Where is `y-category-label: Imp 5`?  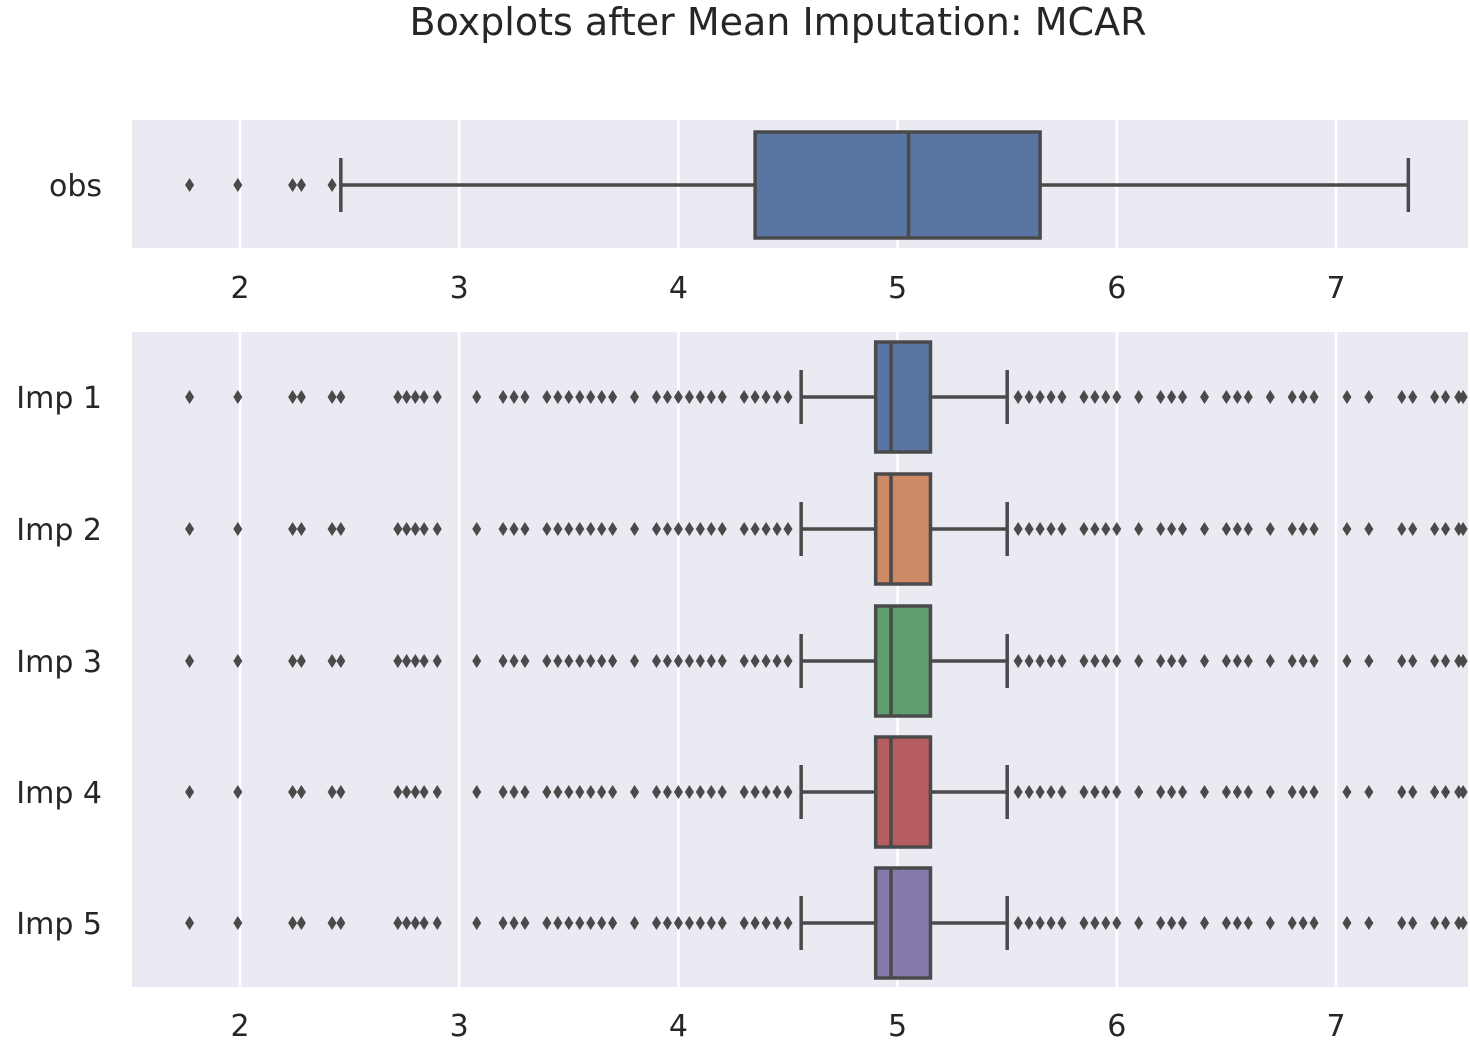 y-category-label: Imp 5 is located at coordinates (59, 924).